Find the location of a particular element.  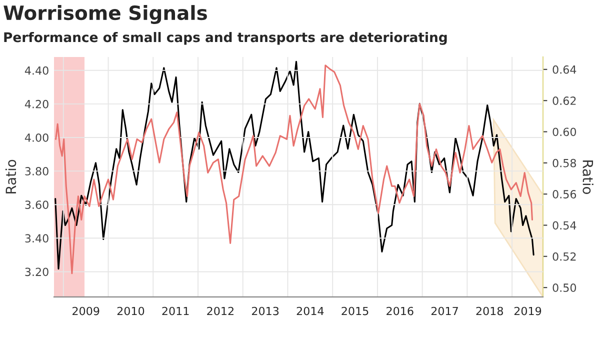

x-tick-label: 2018 is located at coordinates (489, 311).